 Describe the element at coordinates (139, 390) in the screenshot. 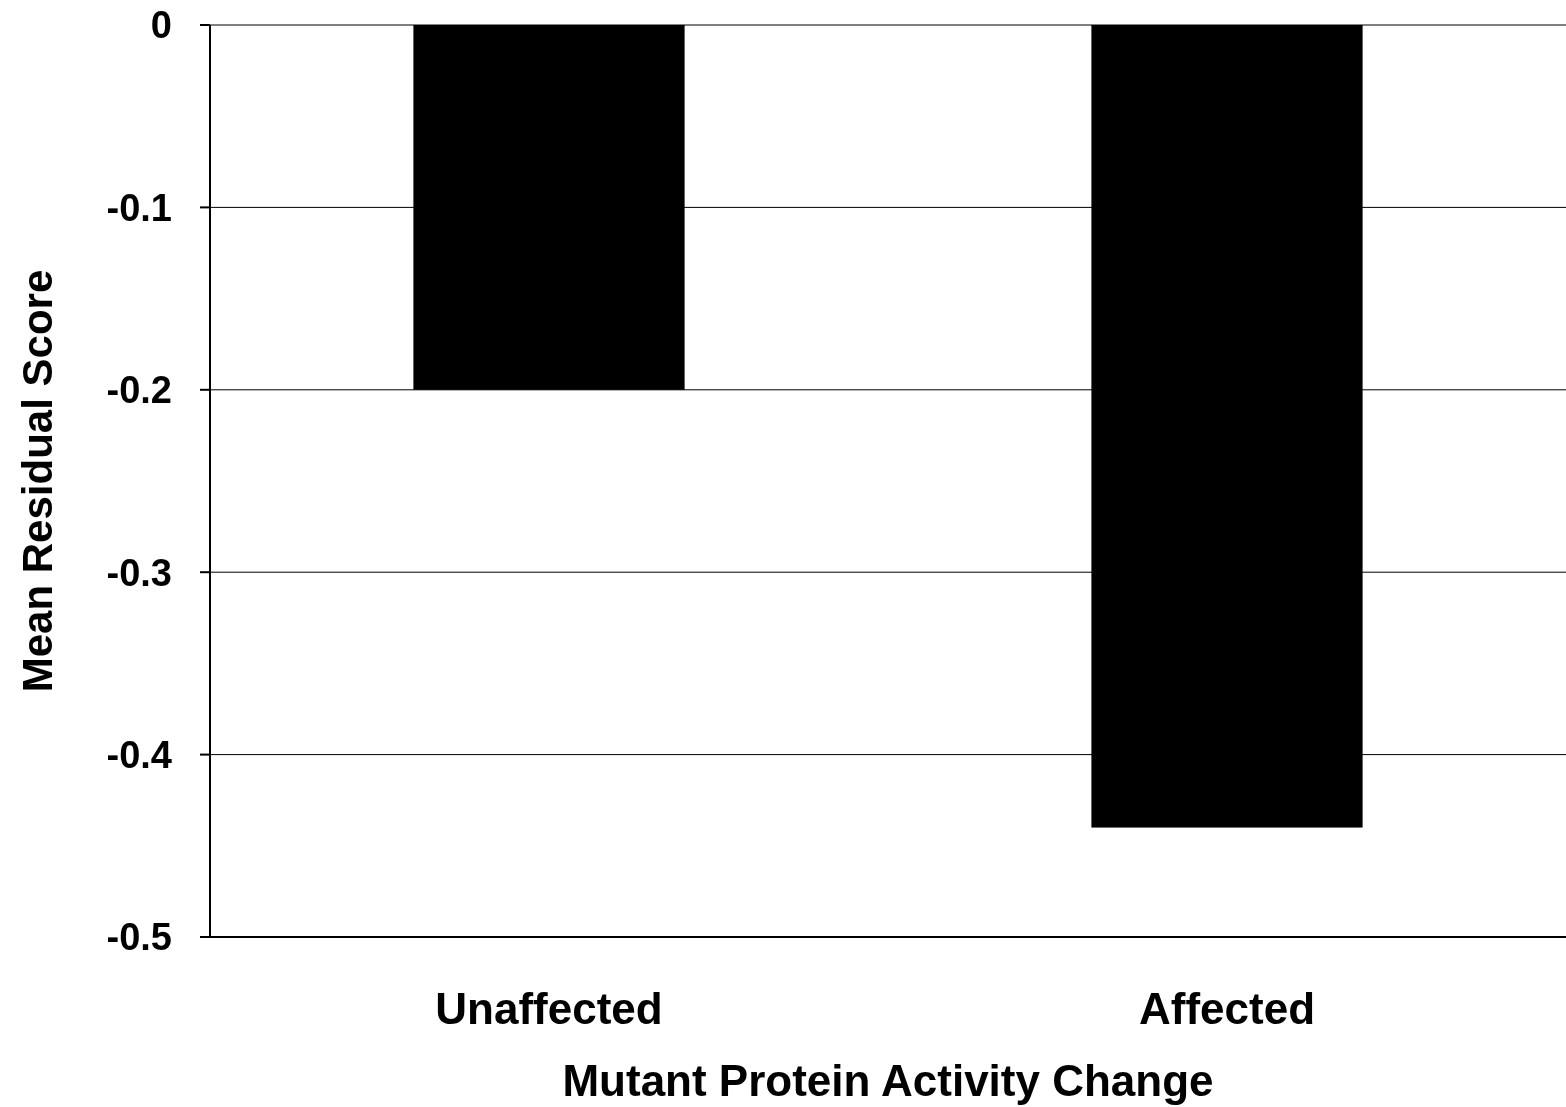

I see `y-tick-label: -0.2` at that location.